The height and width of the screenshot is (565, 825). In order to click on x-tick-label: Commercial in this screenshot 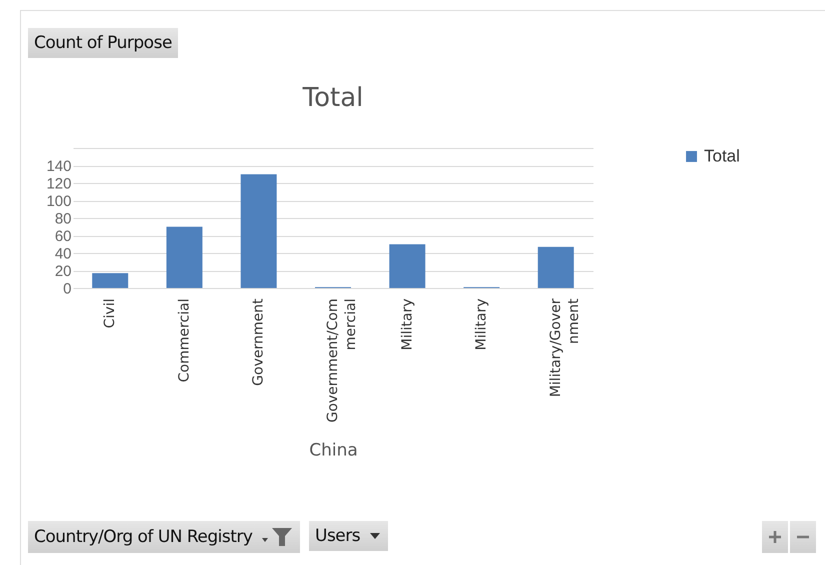, I will do `click(184, 340)`.